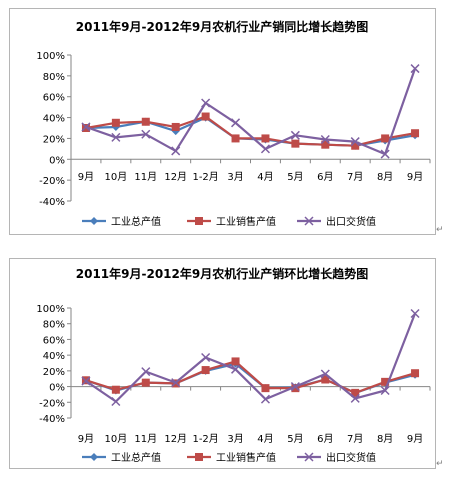 The height and width of the screenshot is (480, 459). What do you see at coordinates (265, 439) in the screenshot?
I see `chart-2-x-tick-label: 4月` at bounding box center [265, 439].